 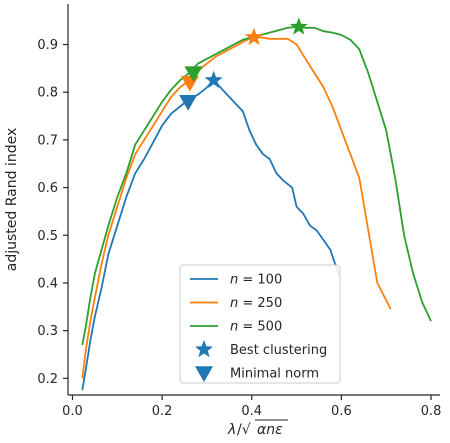 I want to click on legend-entry-label: Best clustering, so click(x=278, y=350).